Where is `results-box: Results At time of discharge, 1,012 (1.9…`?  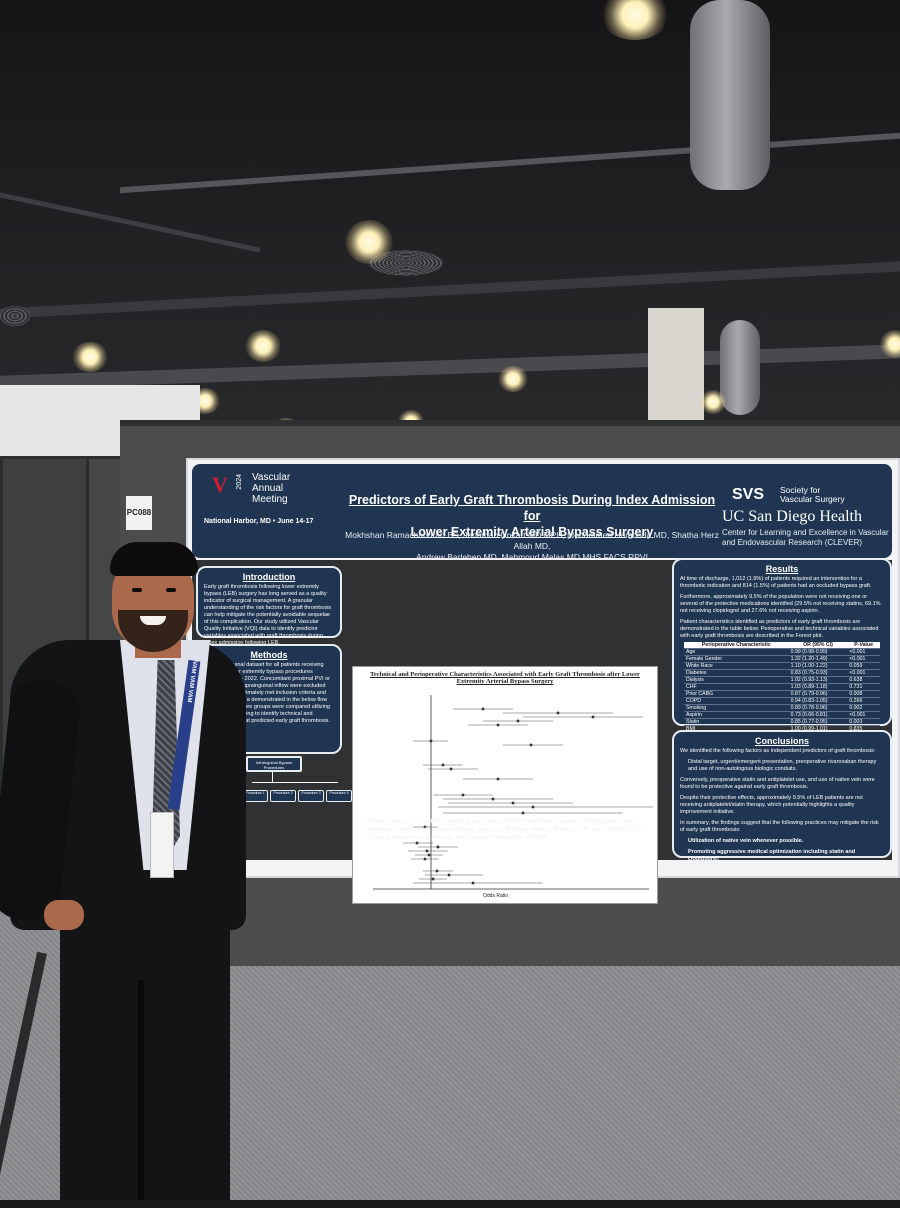 results-box: Results At time of discharge, 1,012 (1.9… is located at coordinates (782, 645).